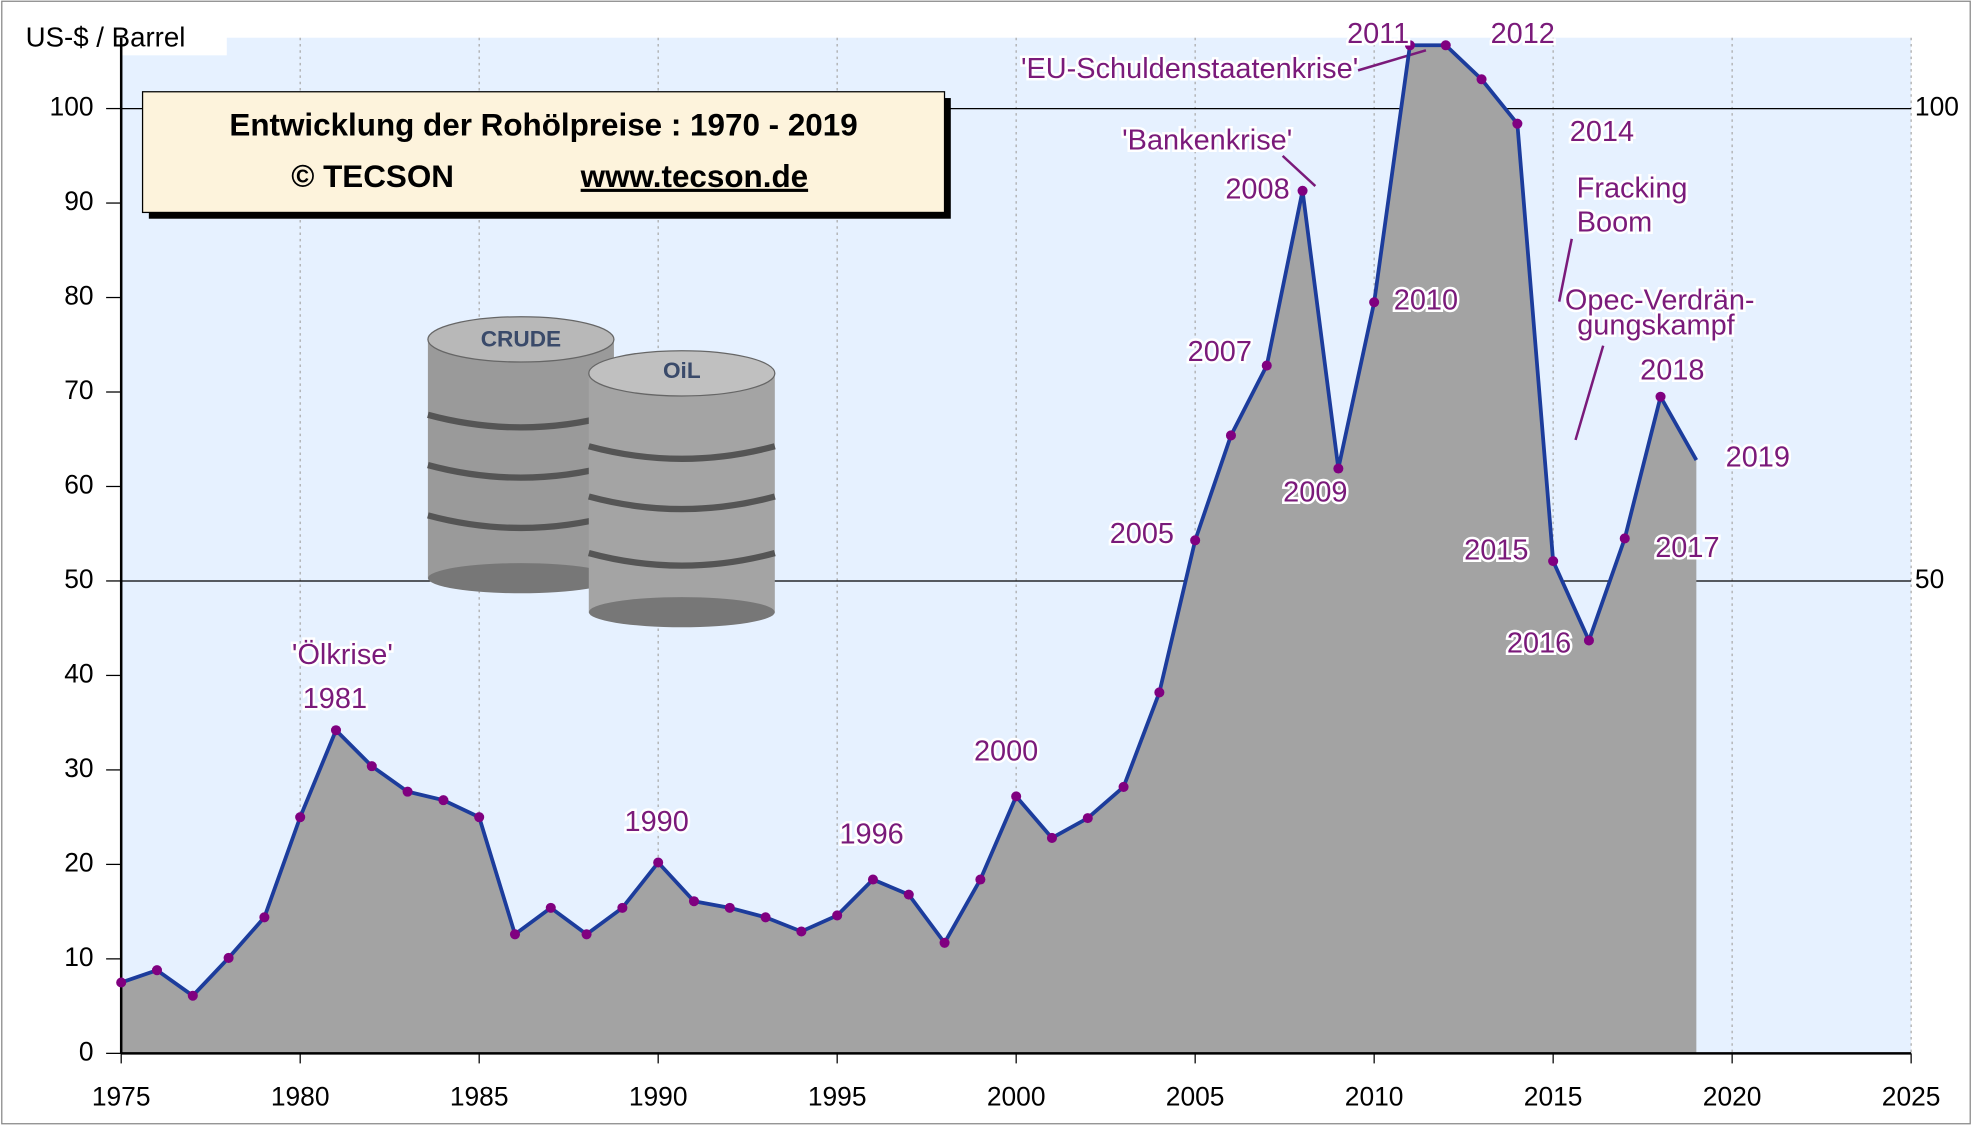 The height and width of the screenshot is (1125, 1972). What do you see at coordinates (1539, 643) in the screenshot?
I see `annotation: 2016` at bounding box center [1539, 643].